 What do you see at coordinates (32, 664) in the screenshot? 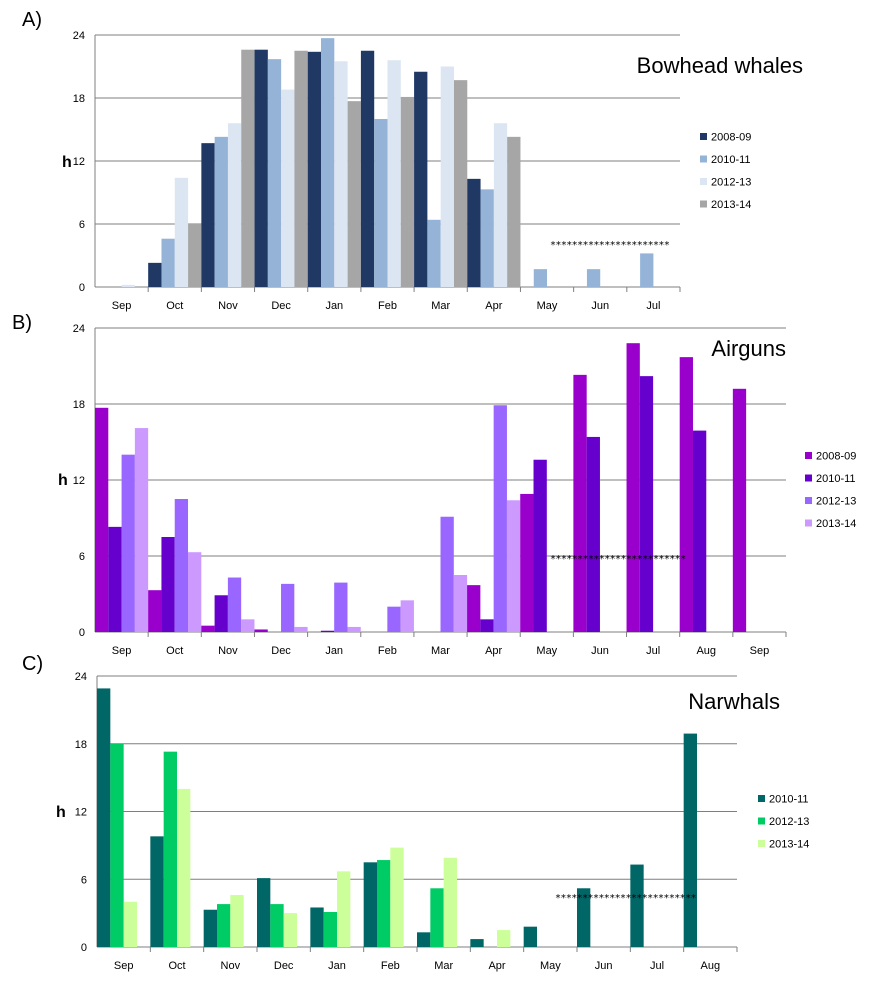
I see `panel-label: C)` at bounding box center [32, 664].